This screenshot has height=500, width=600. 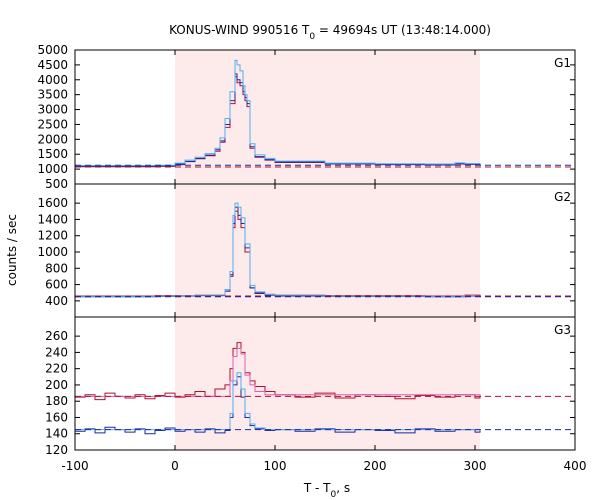 I want to click on x-tick-label: -100, so click(x=74, y=466).